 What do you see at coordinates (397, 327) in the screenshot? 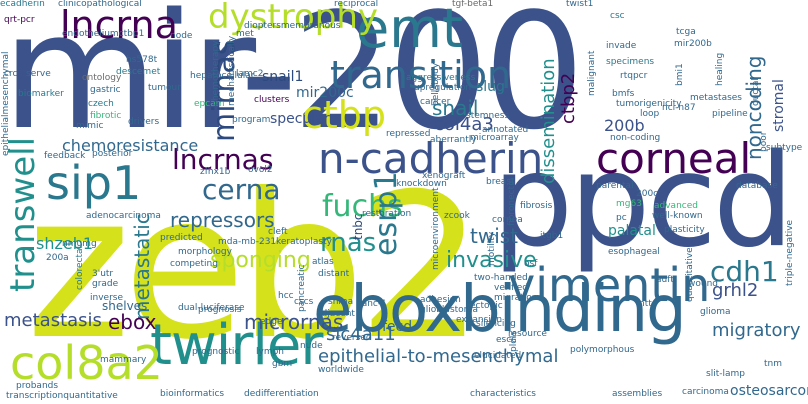
I see `cloud-word: fecd` at bounding box center [397, 327].